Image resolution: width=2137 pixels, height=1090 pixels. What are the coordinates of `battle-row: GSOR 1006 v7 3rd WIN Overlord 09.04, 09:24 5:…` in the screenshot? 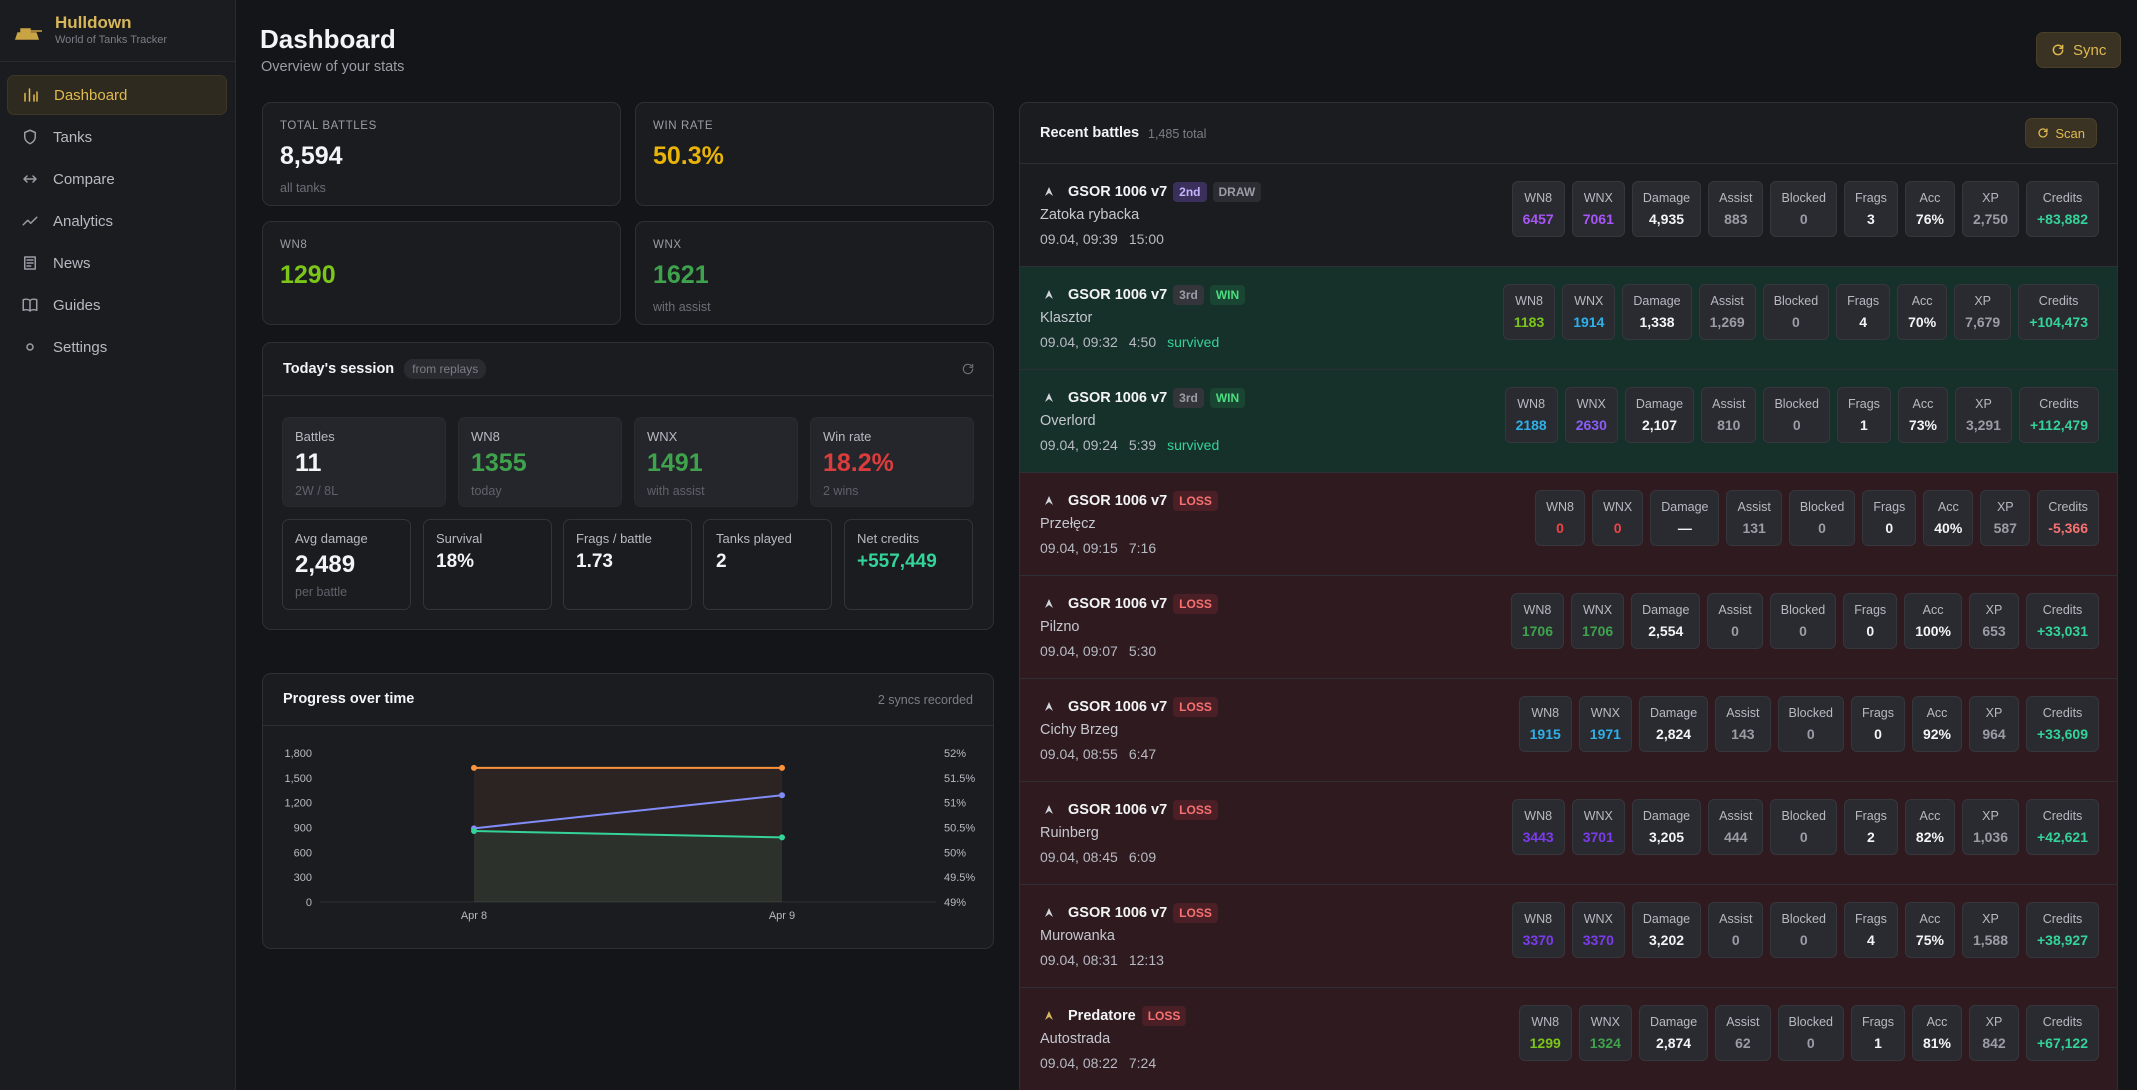 It's located at (1568, 420).